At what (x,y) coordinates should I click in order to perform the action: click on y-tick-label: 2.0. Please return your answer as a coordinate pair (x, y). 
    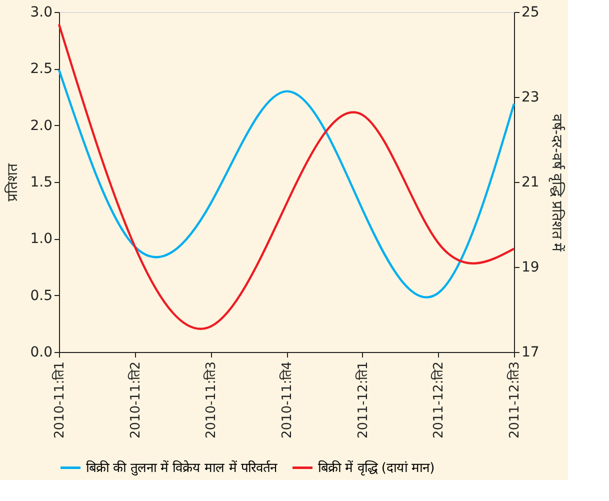
    Looking at the image, I should click on (41, 126).